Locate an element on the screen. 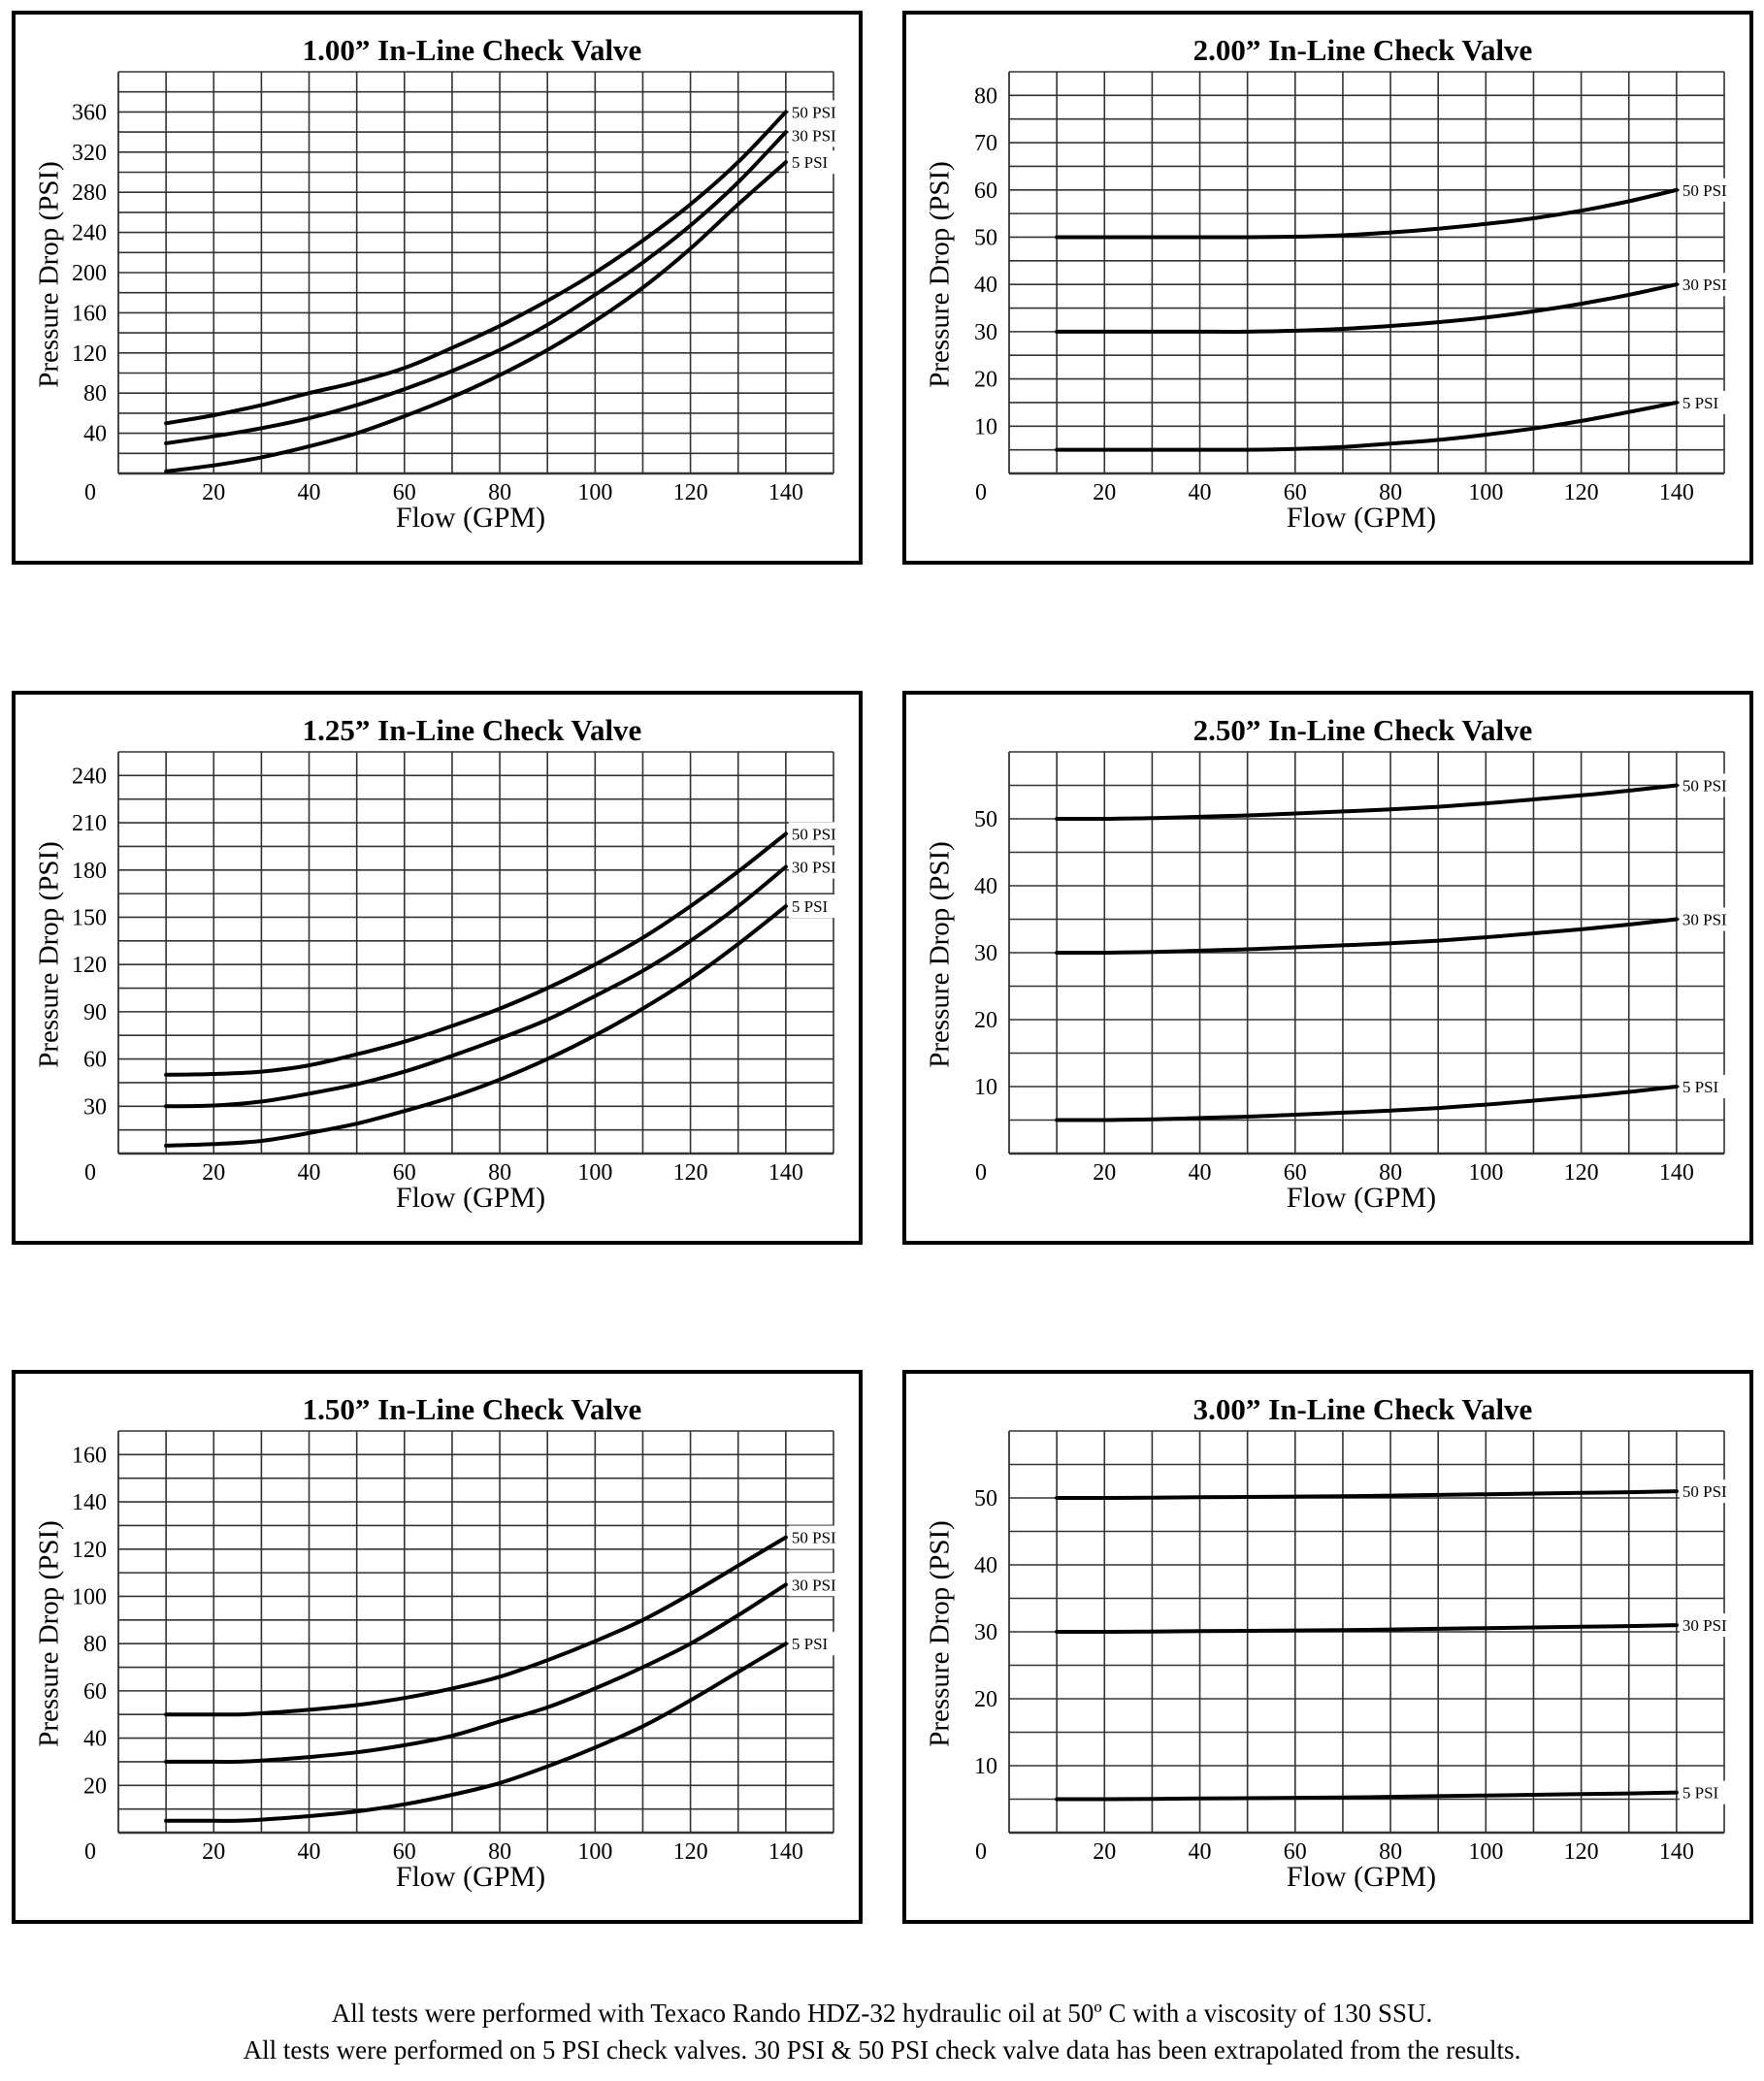 The height and width of the screenshot is (2081, 1764). y-tick-label: 100 is located at coordinates (89, 1597).